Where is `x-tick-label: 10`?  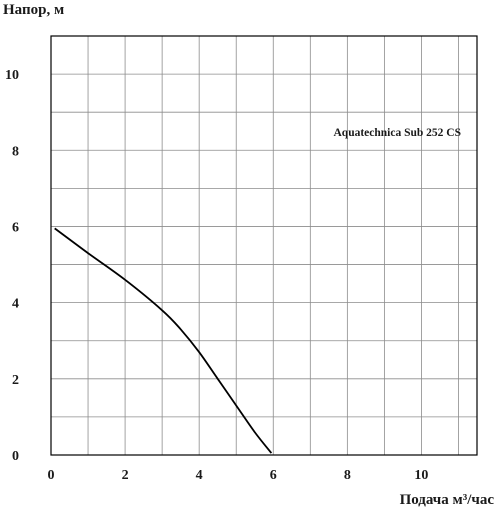
x-tick-label: 10 is located at coordinates (421, 475).